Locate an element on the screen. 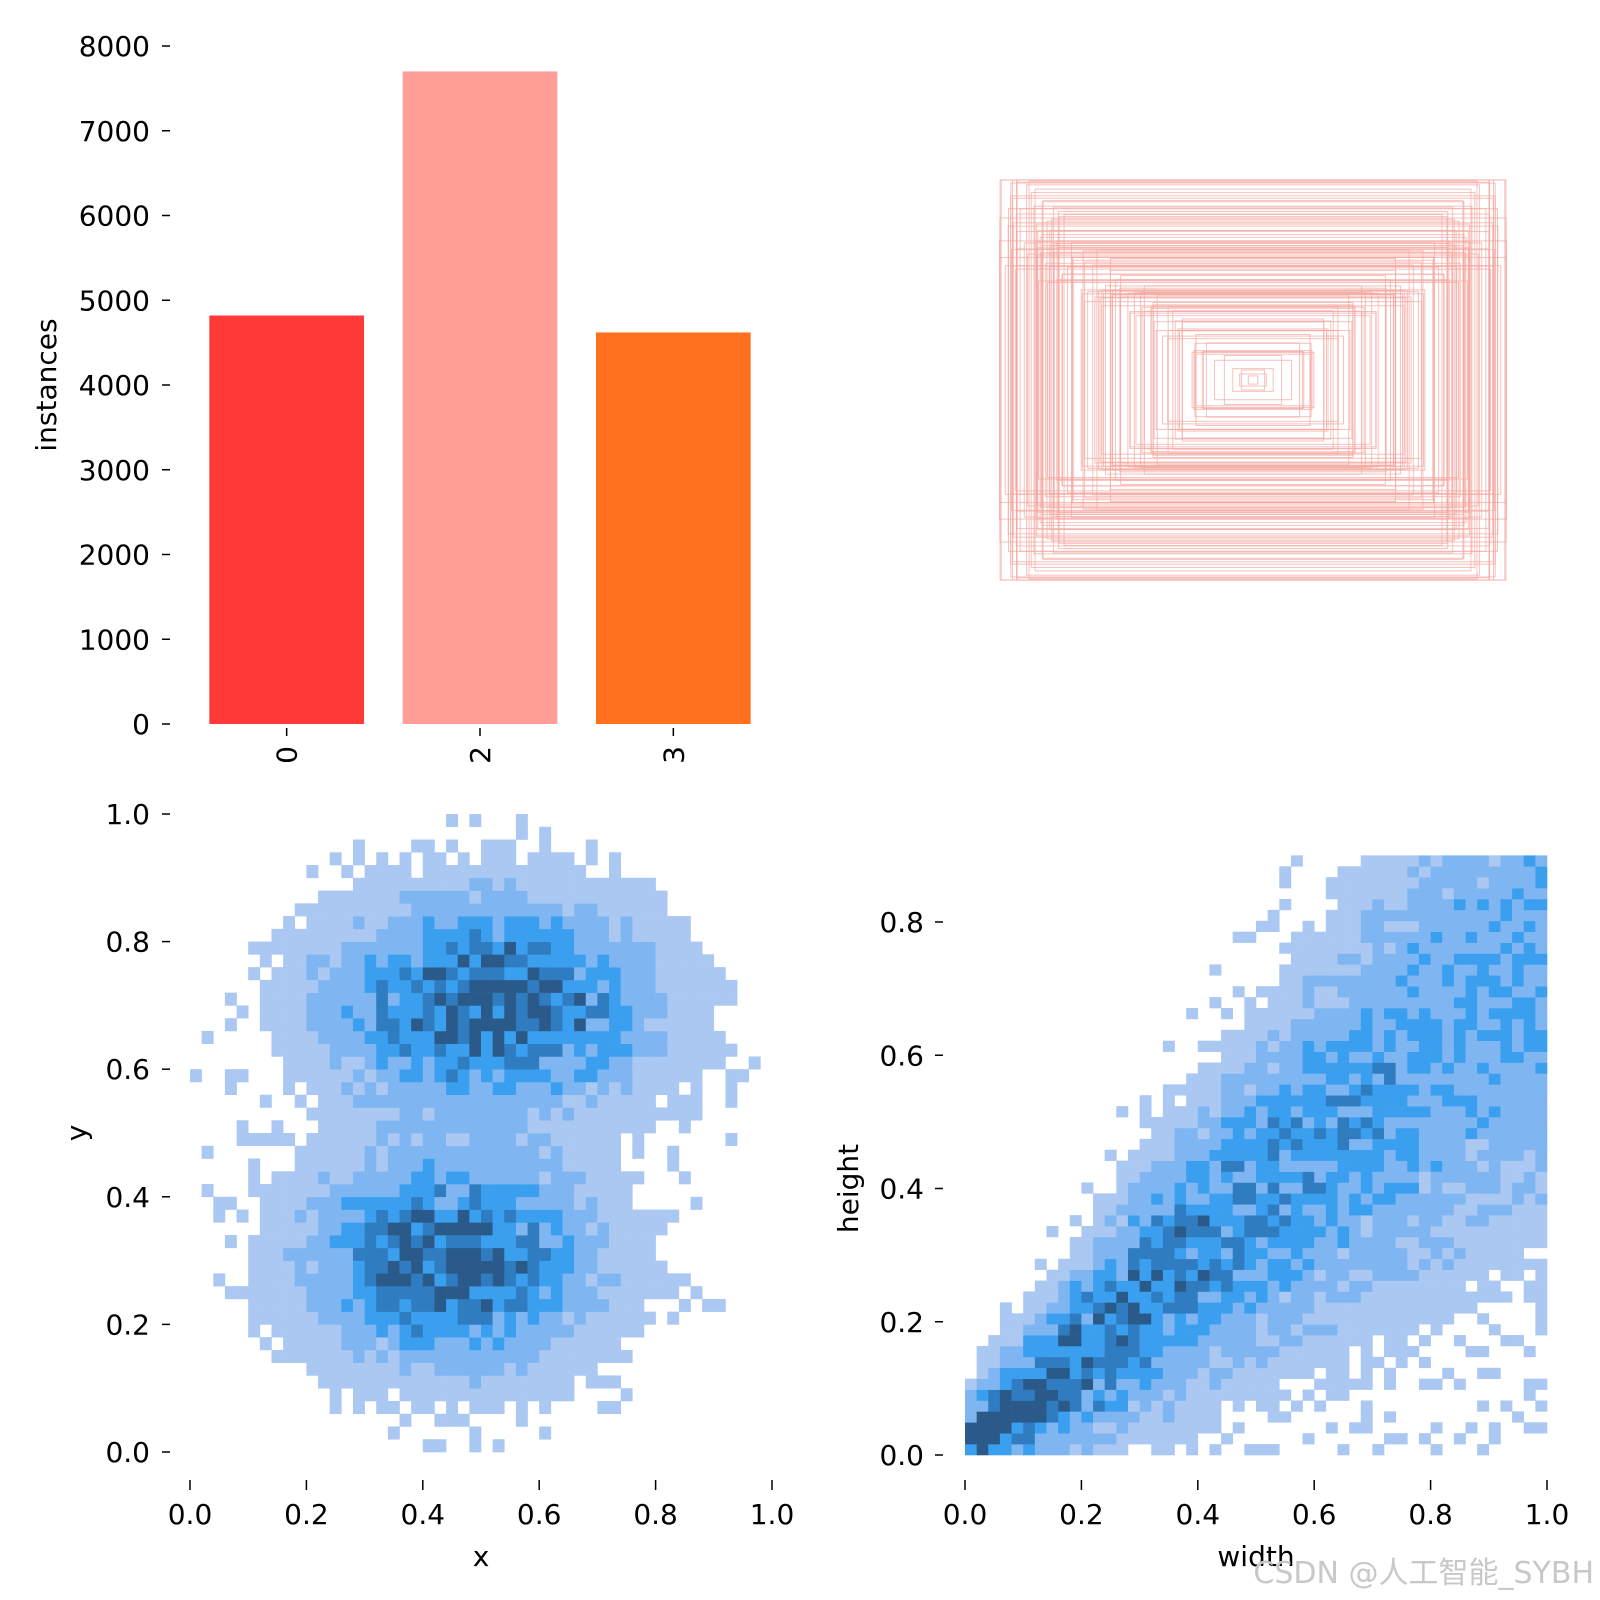 This screenshot has width=1600, height=1600. bbox-outline is located at coordinates (1253, 380).